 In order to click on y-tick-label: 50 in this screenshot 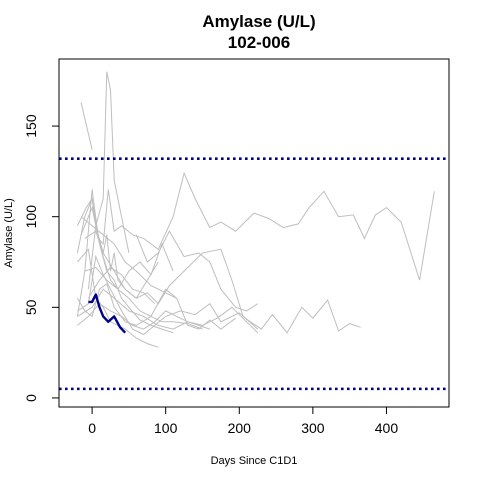, I will do `click(31, 307)`.